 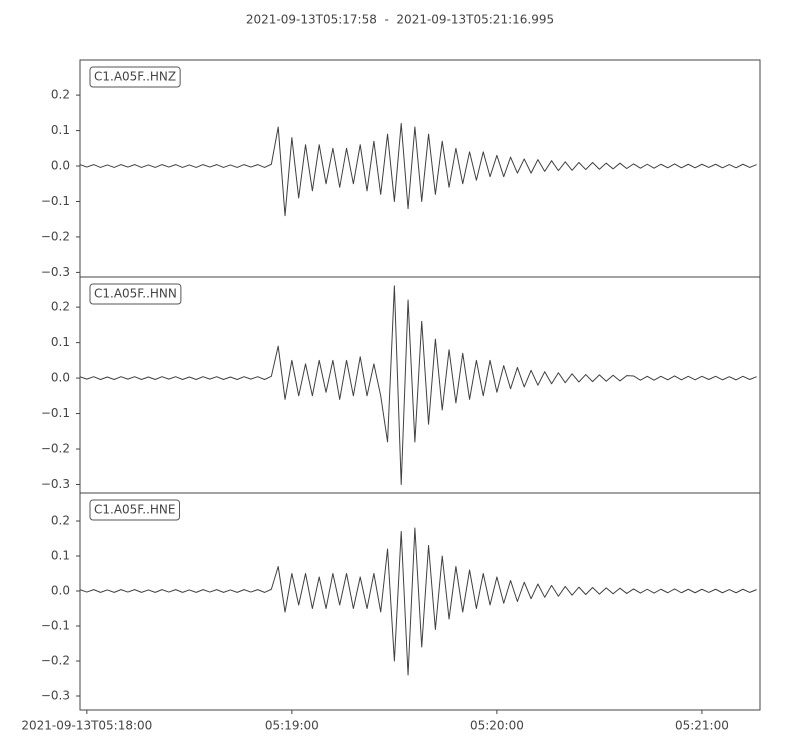 I want to click on x-tick-label: 05:20:00, so click(x=497, y=726).